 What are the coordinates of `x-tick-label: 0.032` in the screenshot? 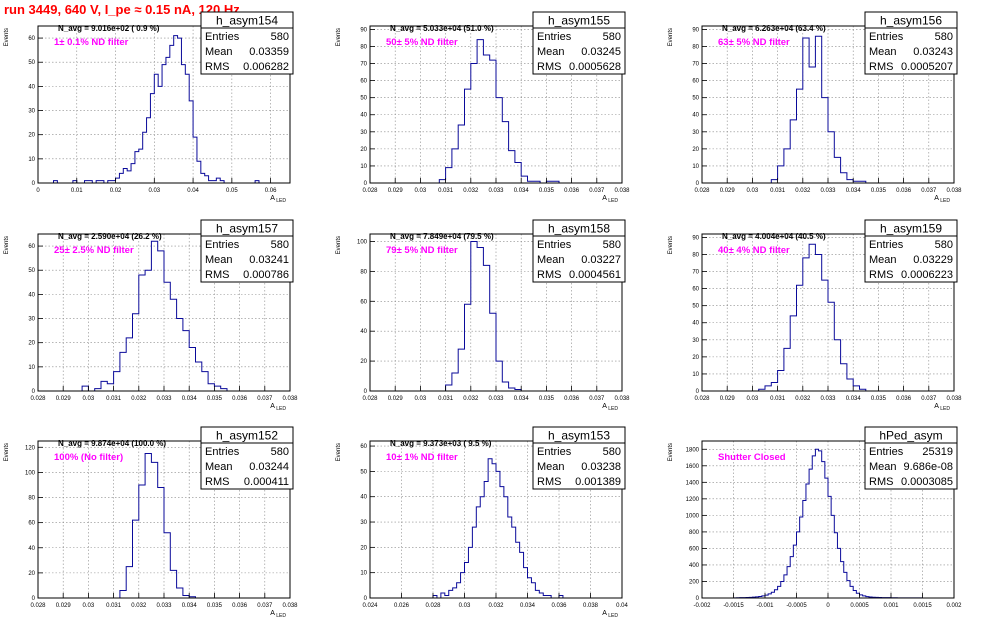 It's located at (471, 399).